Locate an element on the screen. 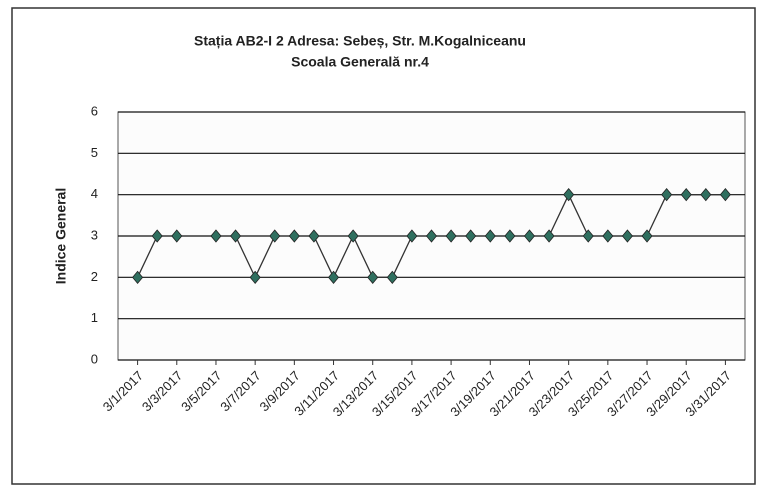 This screenshot has height=495, width=763. y-axis-label: Indice General is located at coordinates (61, 236).